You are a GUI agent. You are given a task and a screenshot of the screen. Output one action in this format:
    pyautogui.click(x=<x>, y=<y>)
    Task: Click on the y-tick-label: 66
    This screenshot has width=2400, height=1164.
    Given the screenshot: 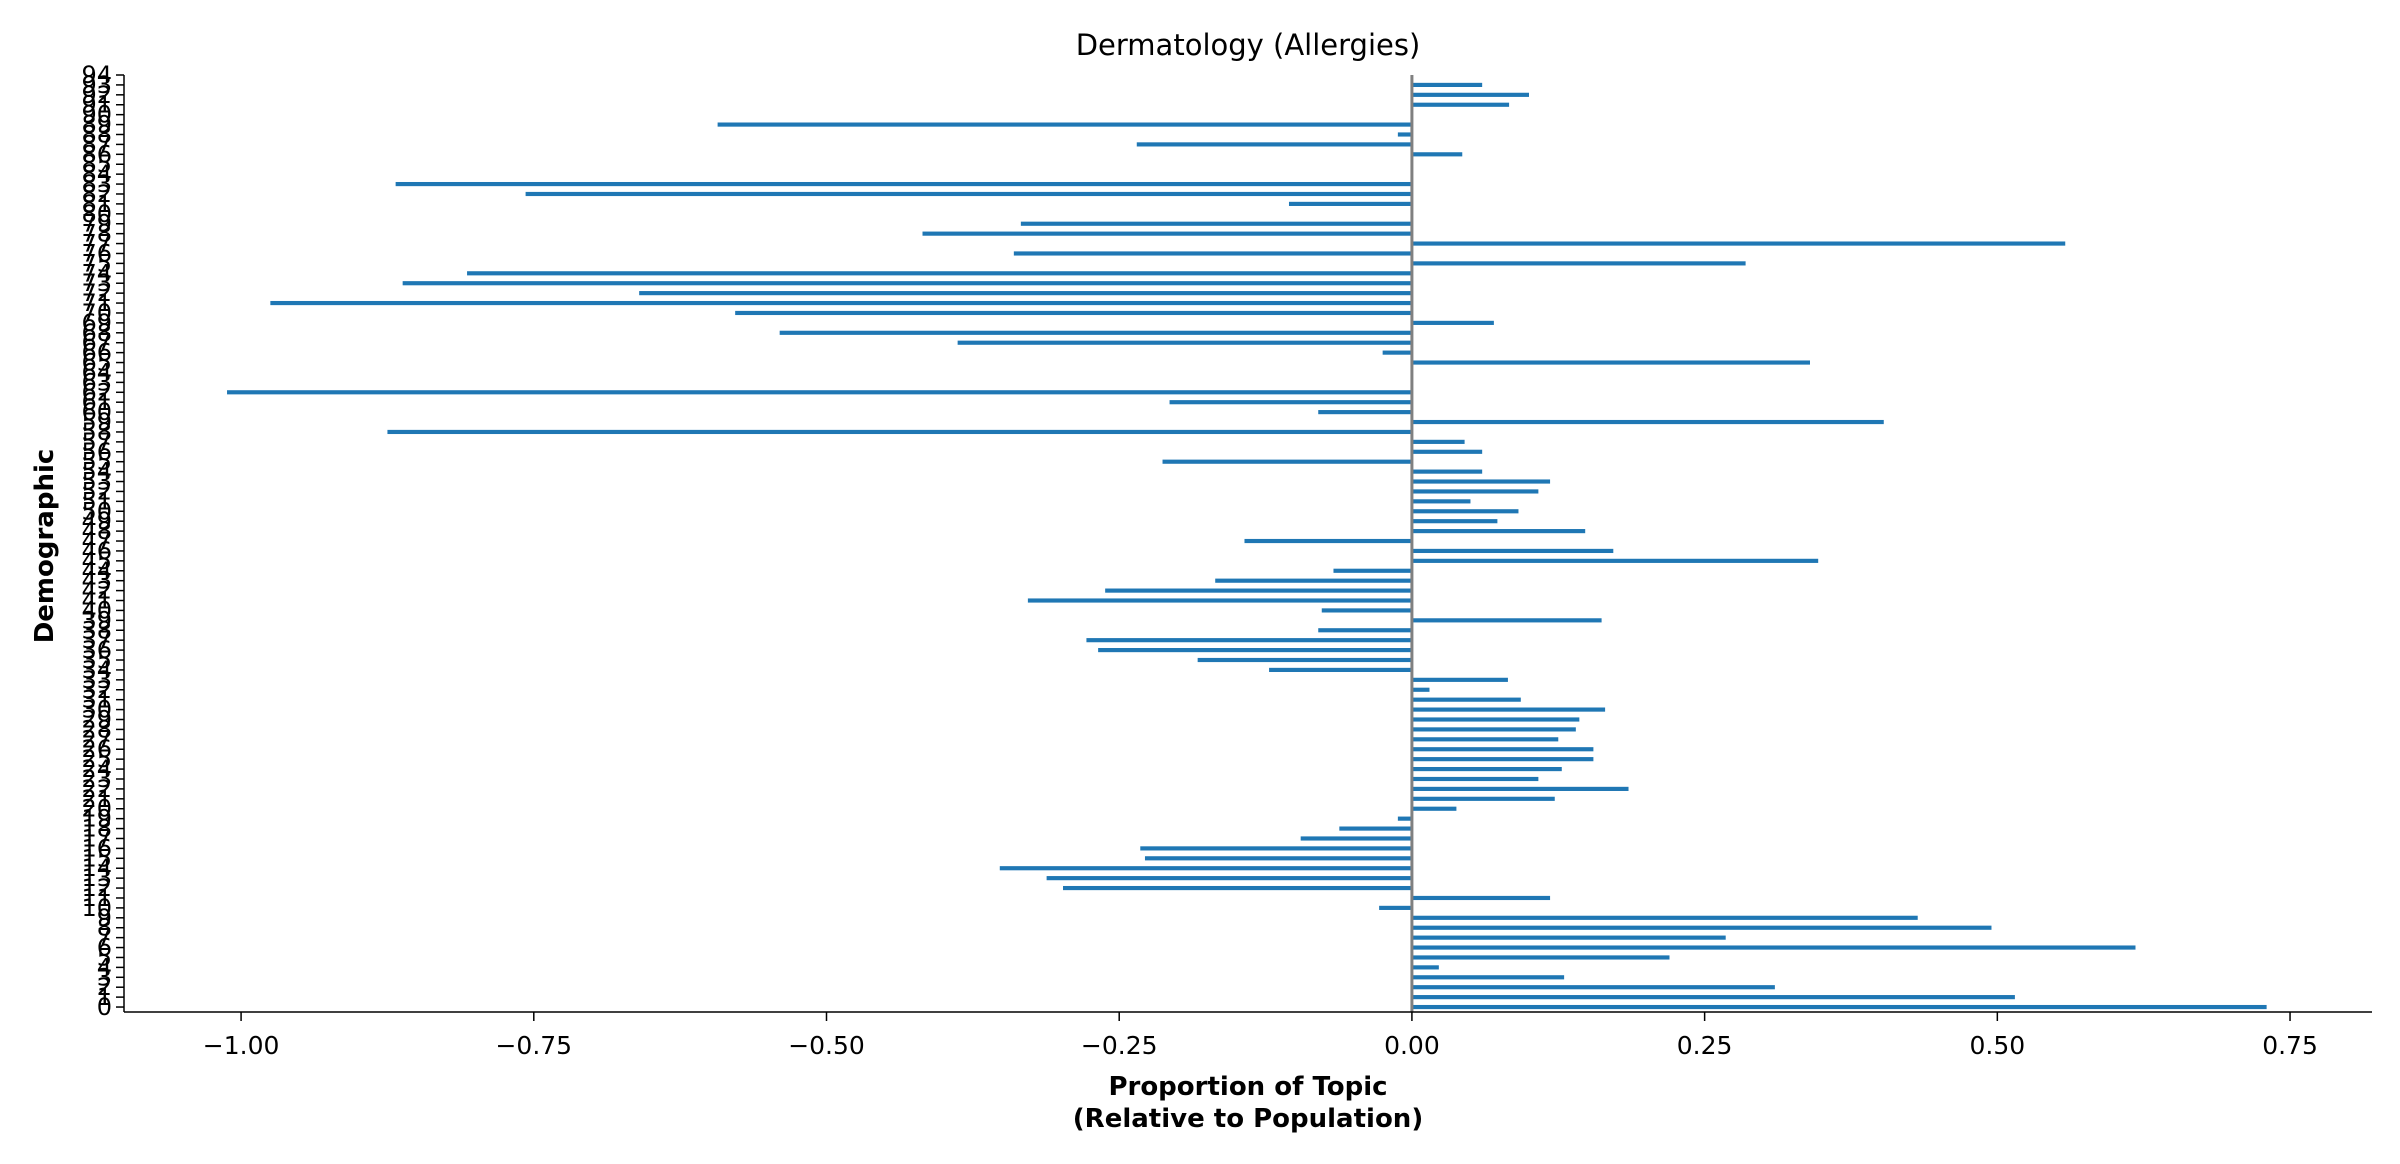 What is the action you would take?
    pyautogui.click(x=96, y=353)
    